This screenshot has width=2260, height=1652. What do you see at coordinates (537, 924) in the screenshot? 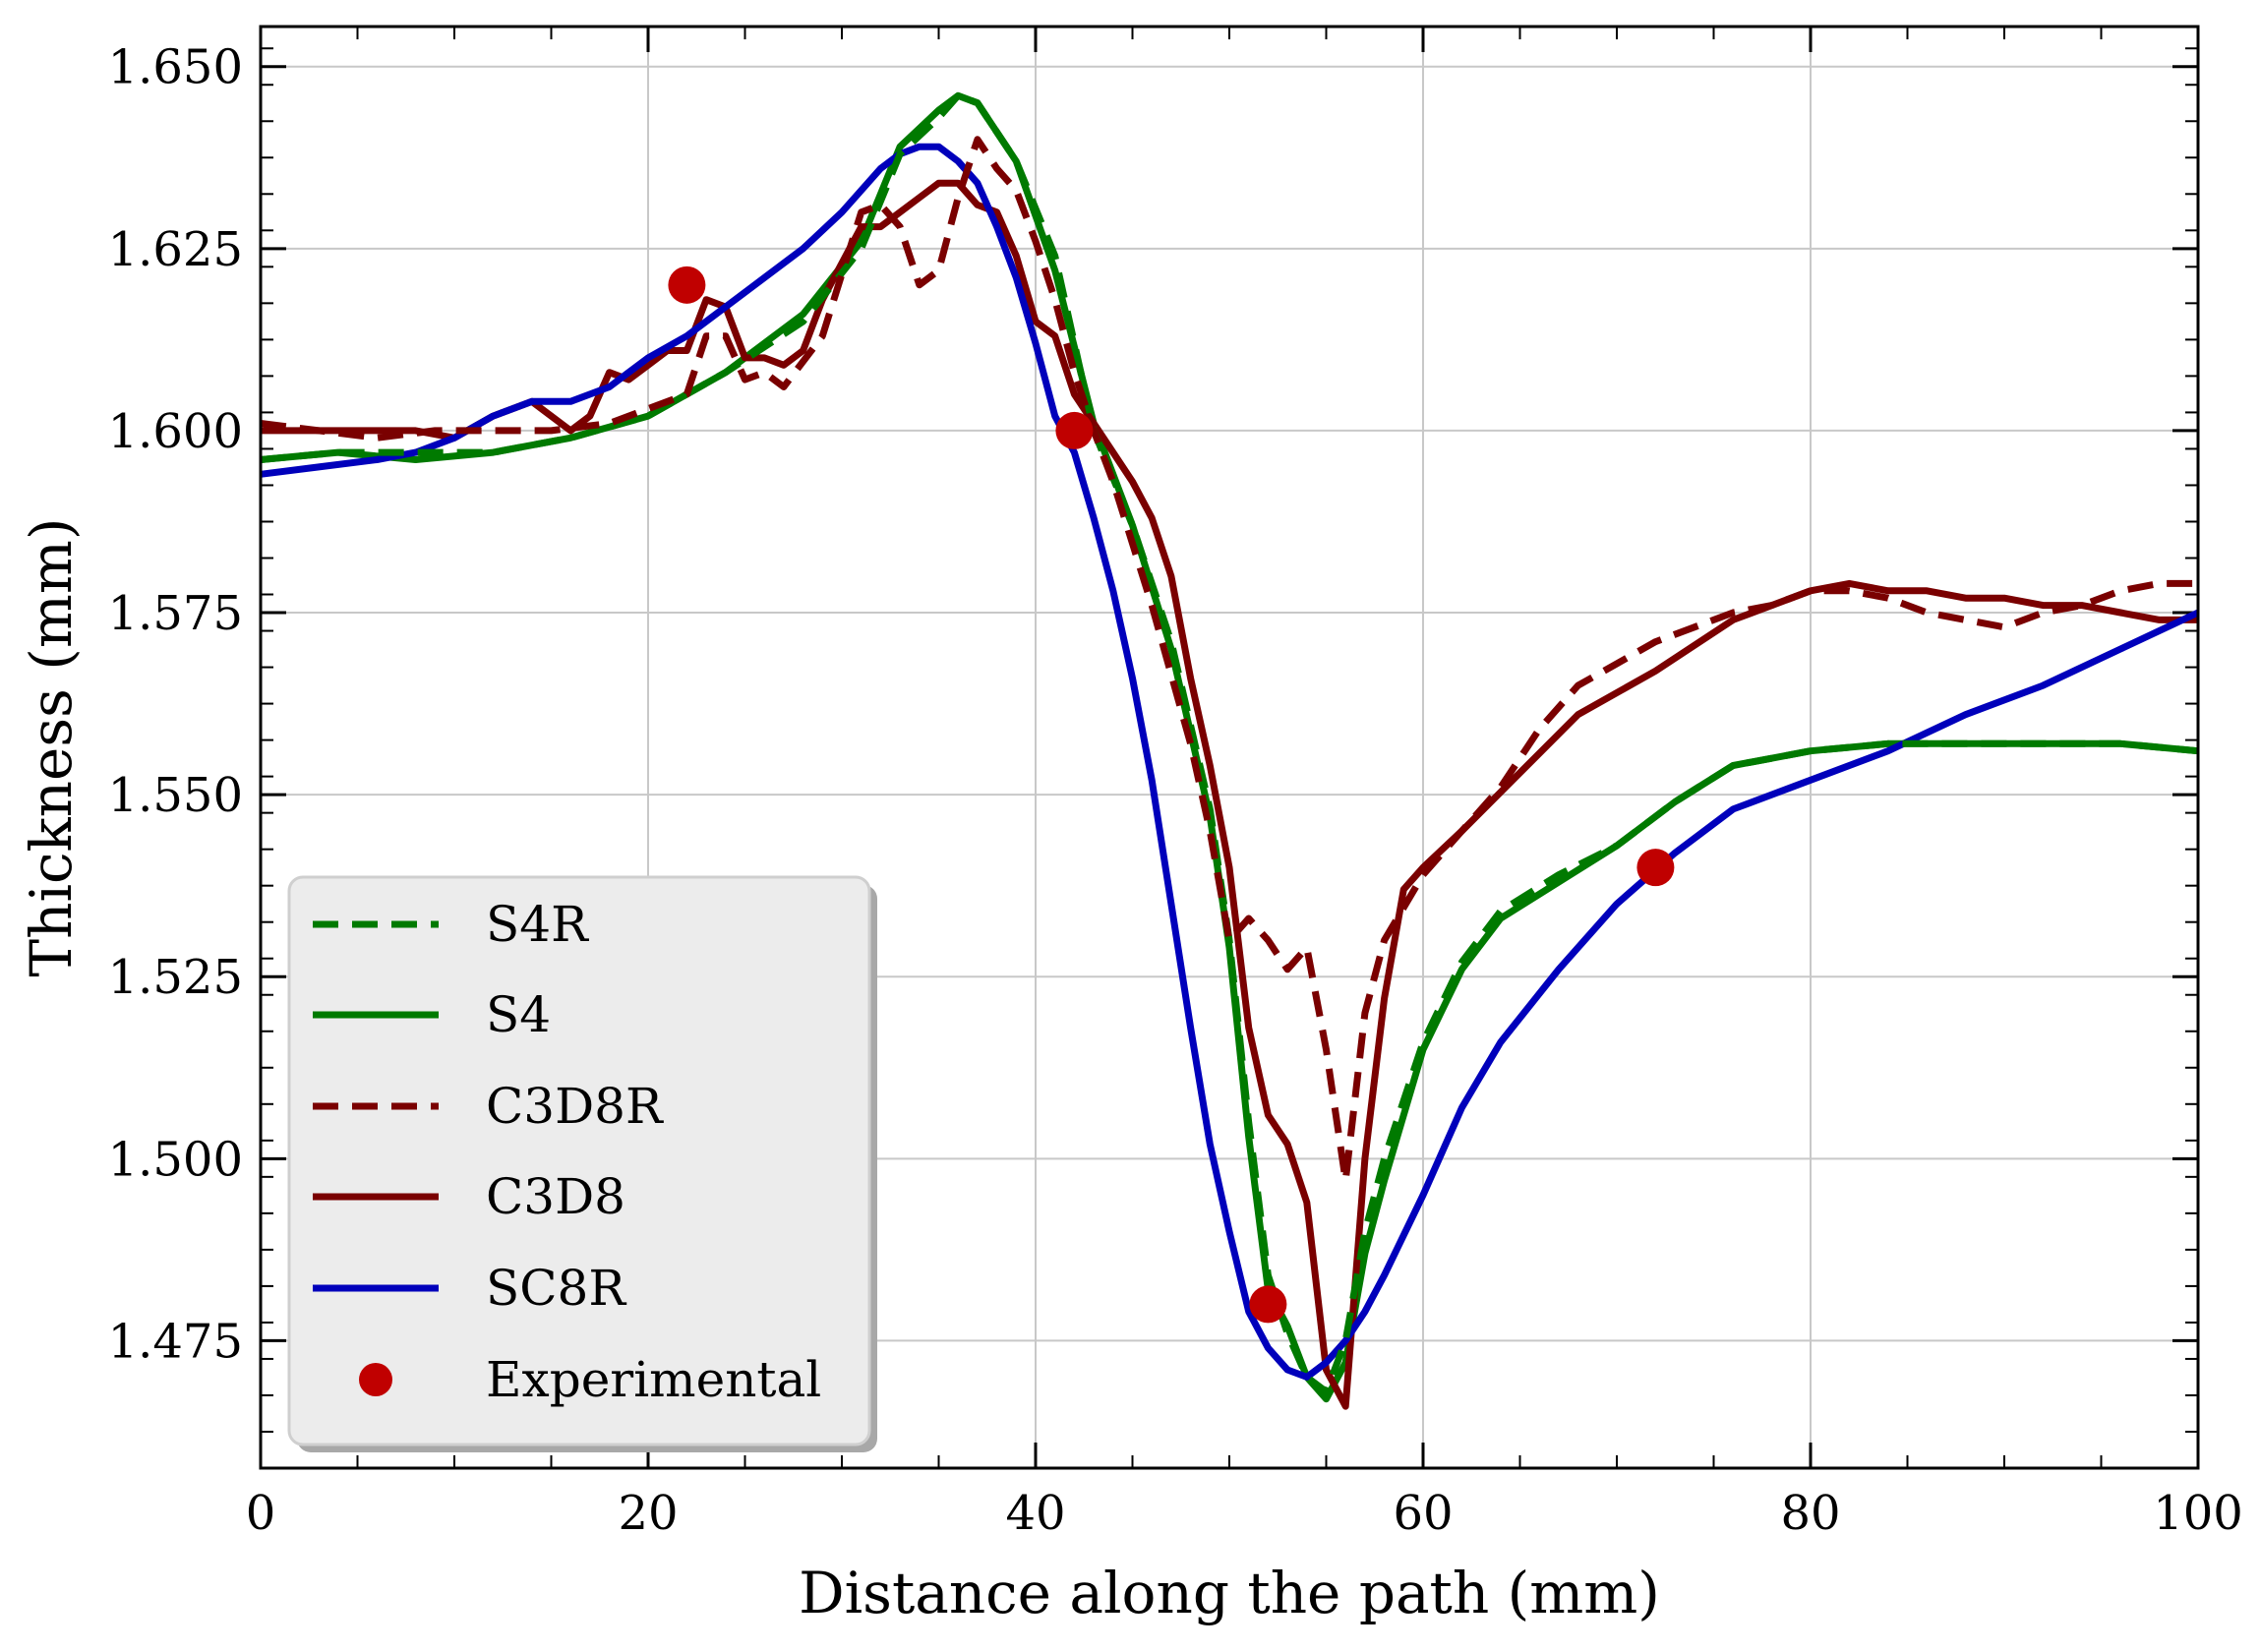
I see `legend-label-s4r: S4R` at bounding box center [537, 924].